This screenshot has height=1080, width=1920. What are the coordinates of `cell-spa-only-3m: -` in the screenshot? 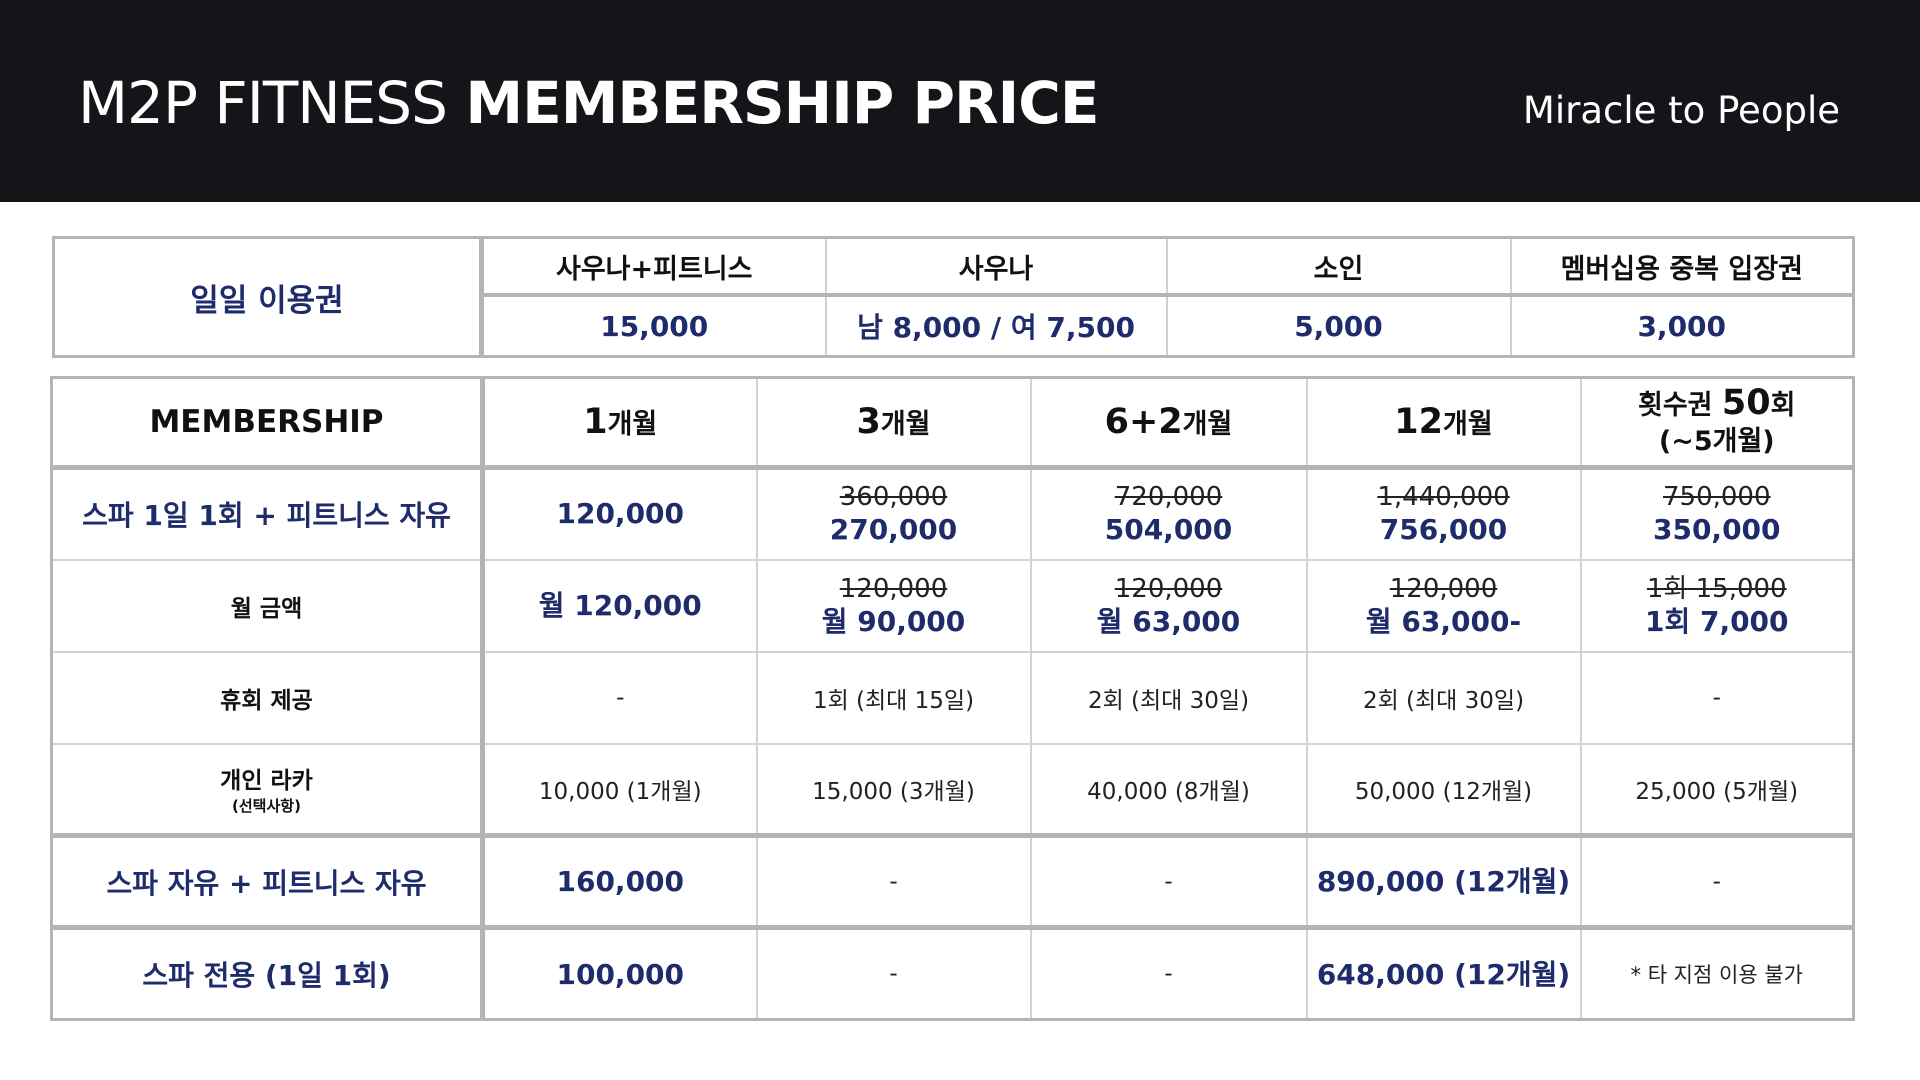 It's located at (893, 973).